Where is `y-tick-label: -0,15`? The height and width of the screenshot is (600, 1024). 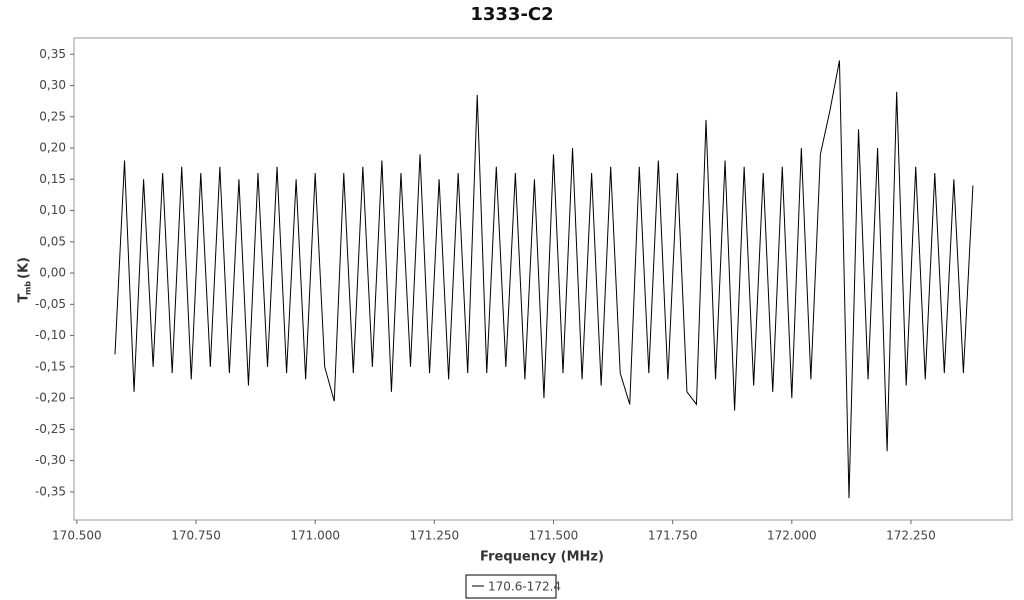
y-tick-label: -0,15 is located at coordinates (50, 366).